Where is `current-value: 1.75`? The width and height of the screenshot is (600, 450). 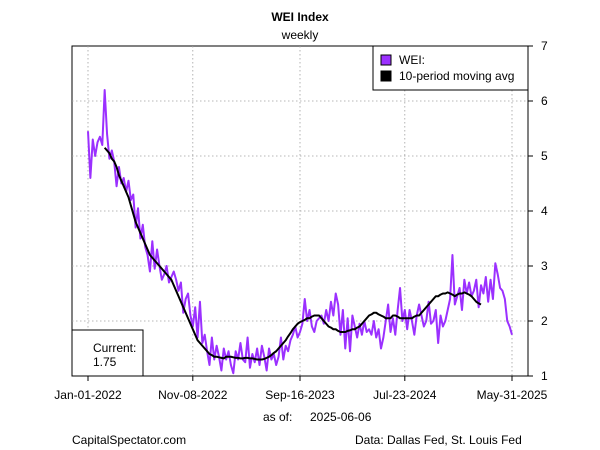 current-value: 1.75 is located at coordinates (105, 362).